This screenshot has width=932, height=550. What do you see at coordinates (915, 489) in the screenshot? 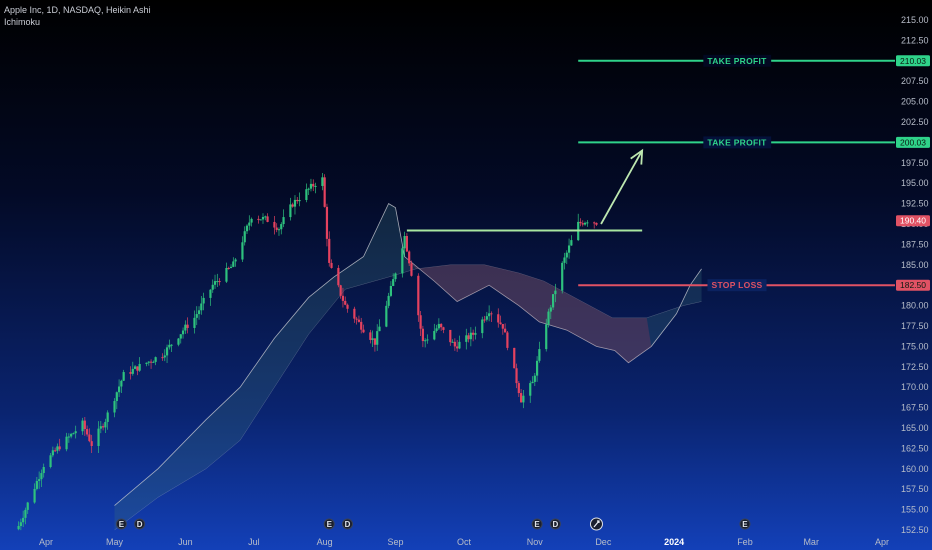
I see `y-tick-label: 157.50` at bounding box center [915, 489].